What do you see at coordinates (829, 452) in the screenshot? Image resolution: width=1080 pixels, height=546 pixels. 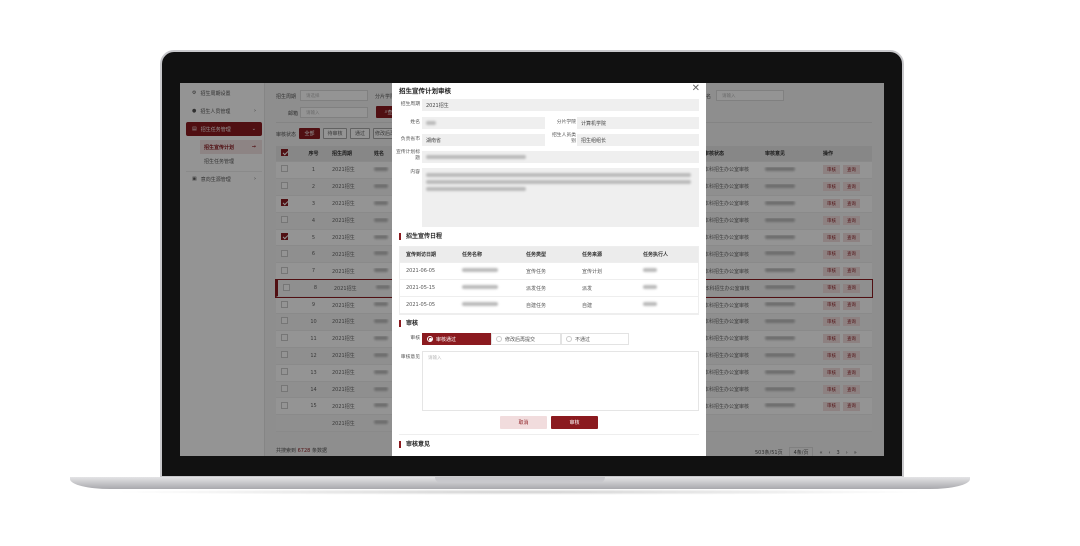 I see `prev-page-icon: ‹` at bounding box center [829, 452].